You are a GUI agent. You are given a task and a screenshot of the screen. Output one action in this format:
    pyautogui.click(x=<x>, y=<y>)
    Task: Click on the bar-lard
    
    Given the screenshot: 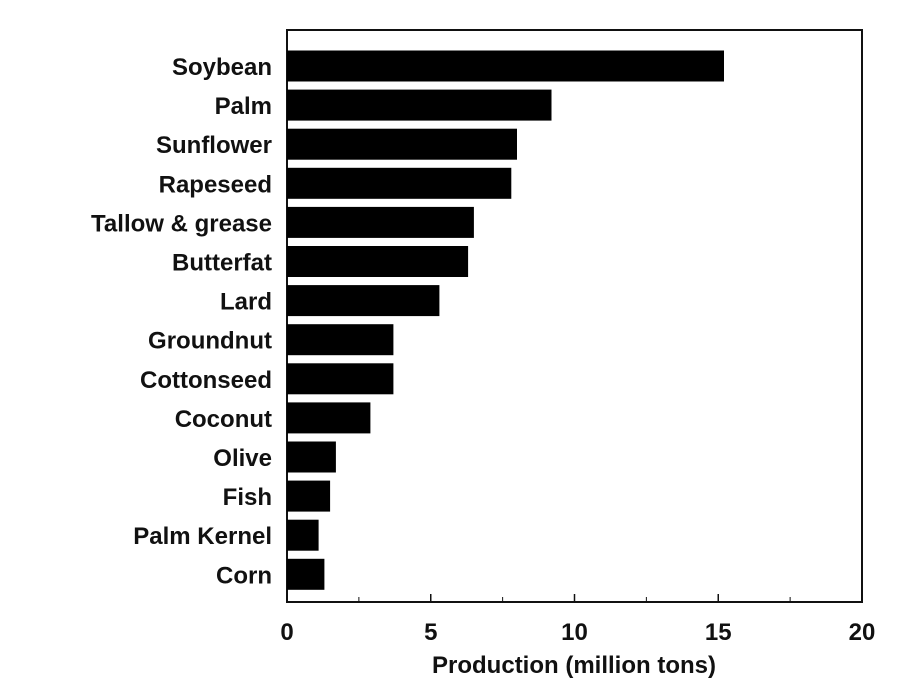 What is the action you would take?
    pyautogui.click(x=363, y=301)
    